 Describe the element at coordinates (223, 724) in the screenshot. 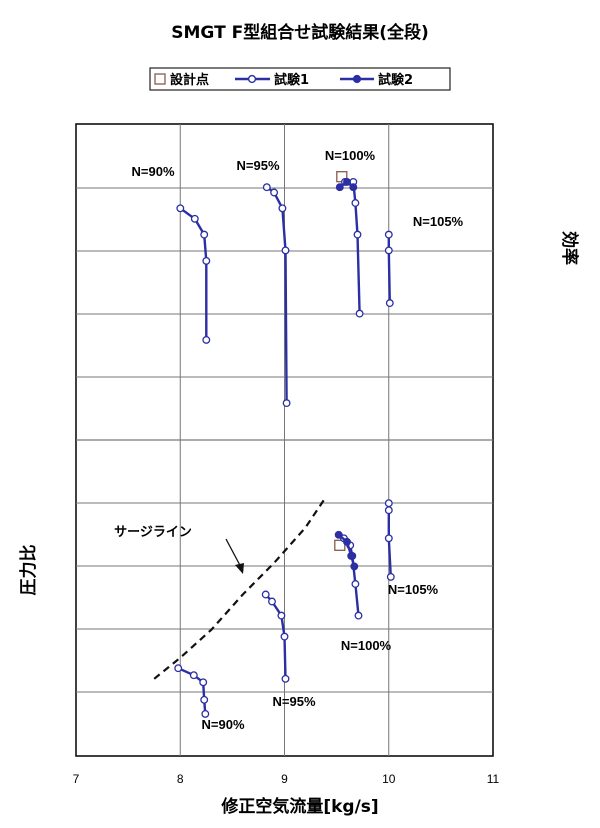

I see `pressure-ratio-speed-label: N=90%` at that location.